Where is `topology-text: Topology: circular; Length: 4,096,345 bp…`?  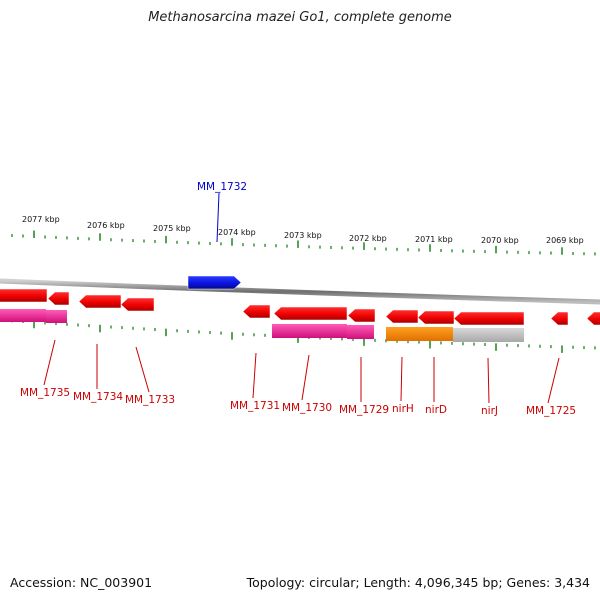
topology-text: Topology: circular; Length: 4,096,345 bp… is located at coordinates (418, 582).